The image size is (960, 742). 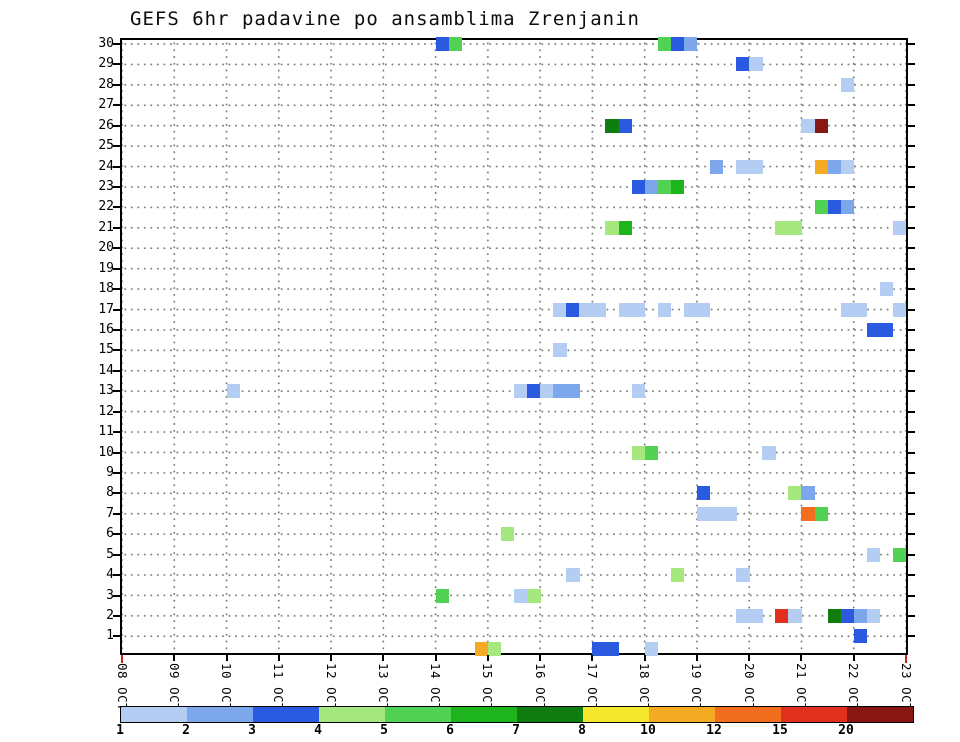 What do you see at coordinates (106, 391) in the screenshot?
I see `y-axis-label: 13` at bounding box center [106, 391].